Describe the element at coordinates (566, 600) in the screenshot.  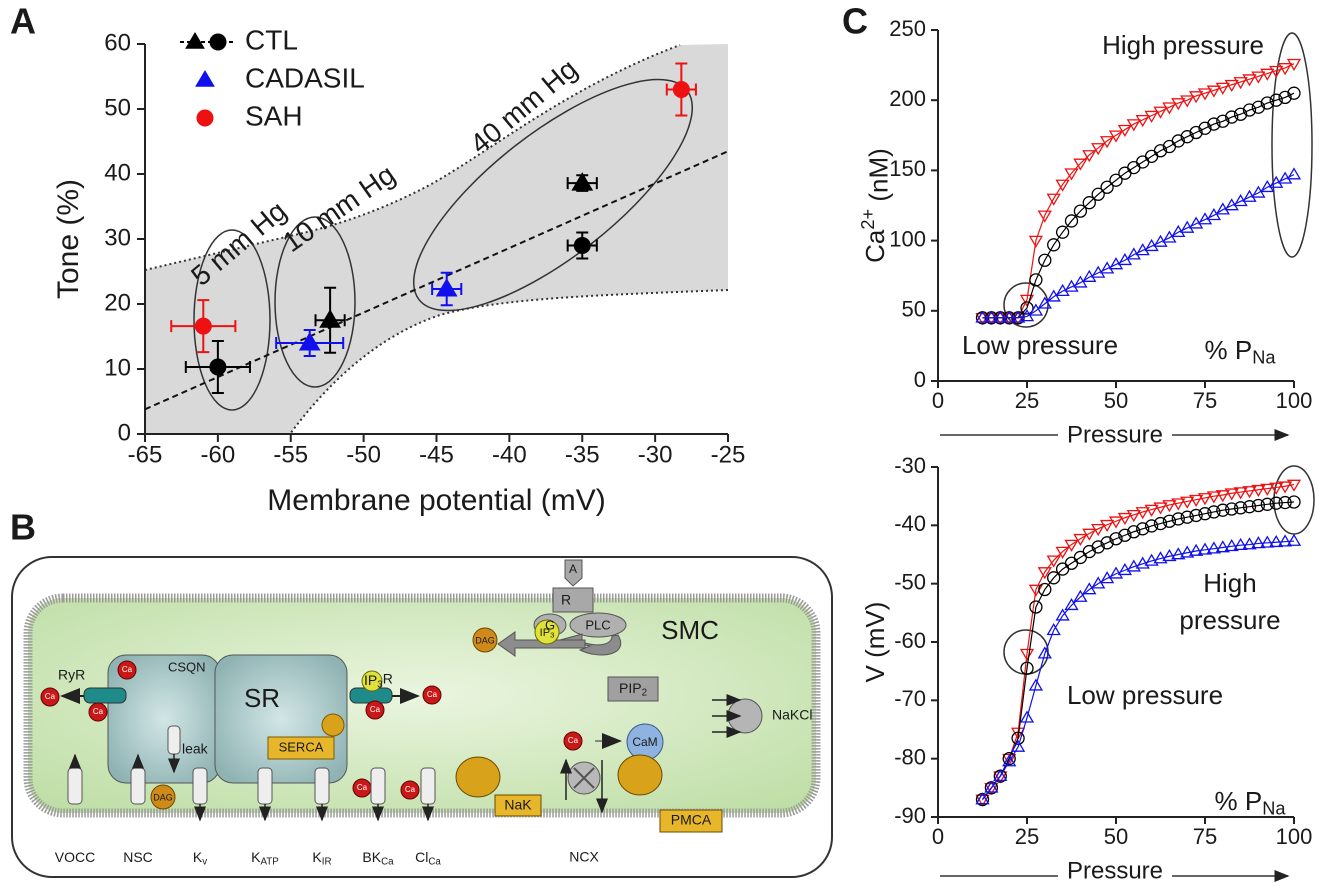
I see `diagram-label: R` at that location.